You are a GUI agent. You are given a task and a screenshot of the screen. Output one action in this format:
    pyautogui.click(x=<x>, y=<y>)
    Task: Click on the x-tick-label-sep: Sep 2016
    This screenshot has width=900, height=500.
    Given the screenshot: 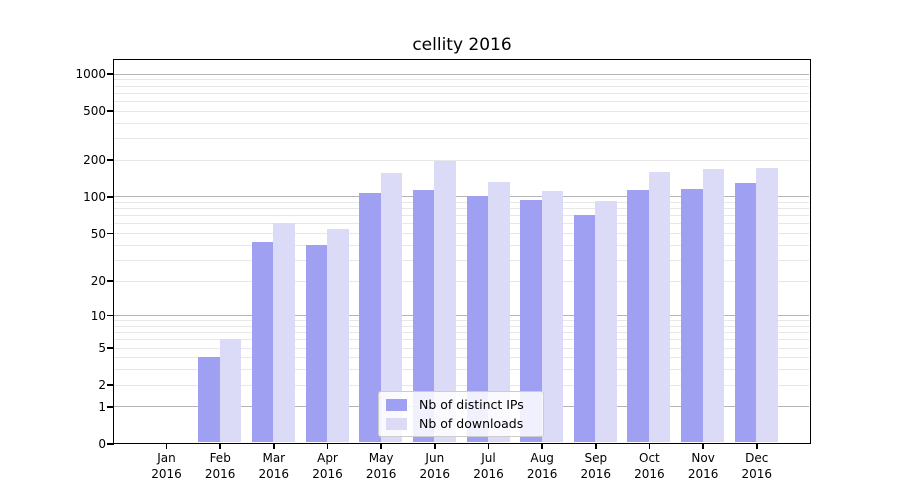 What is the action you would take?
    pyautogui.click(x=596, y=466)
    